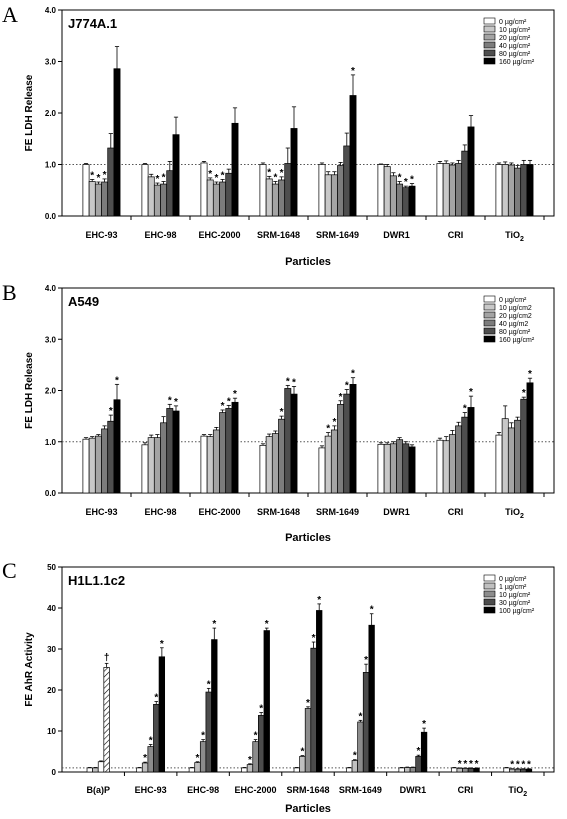 This screenshot has width=567, height=819. Describe the element at coordinates (51, 493) in the screenshot. I see `y-tick-label: 0.0` at that location.